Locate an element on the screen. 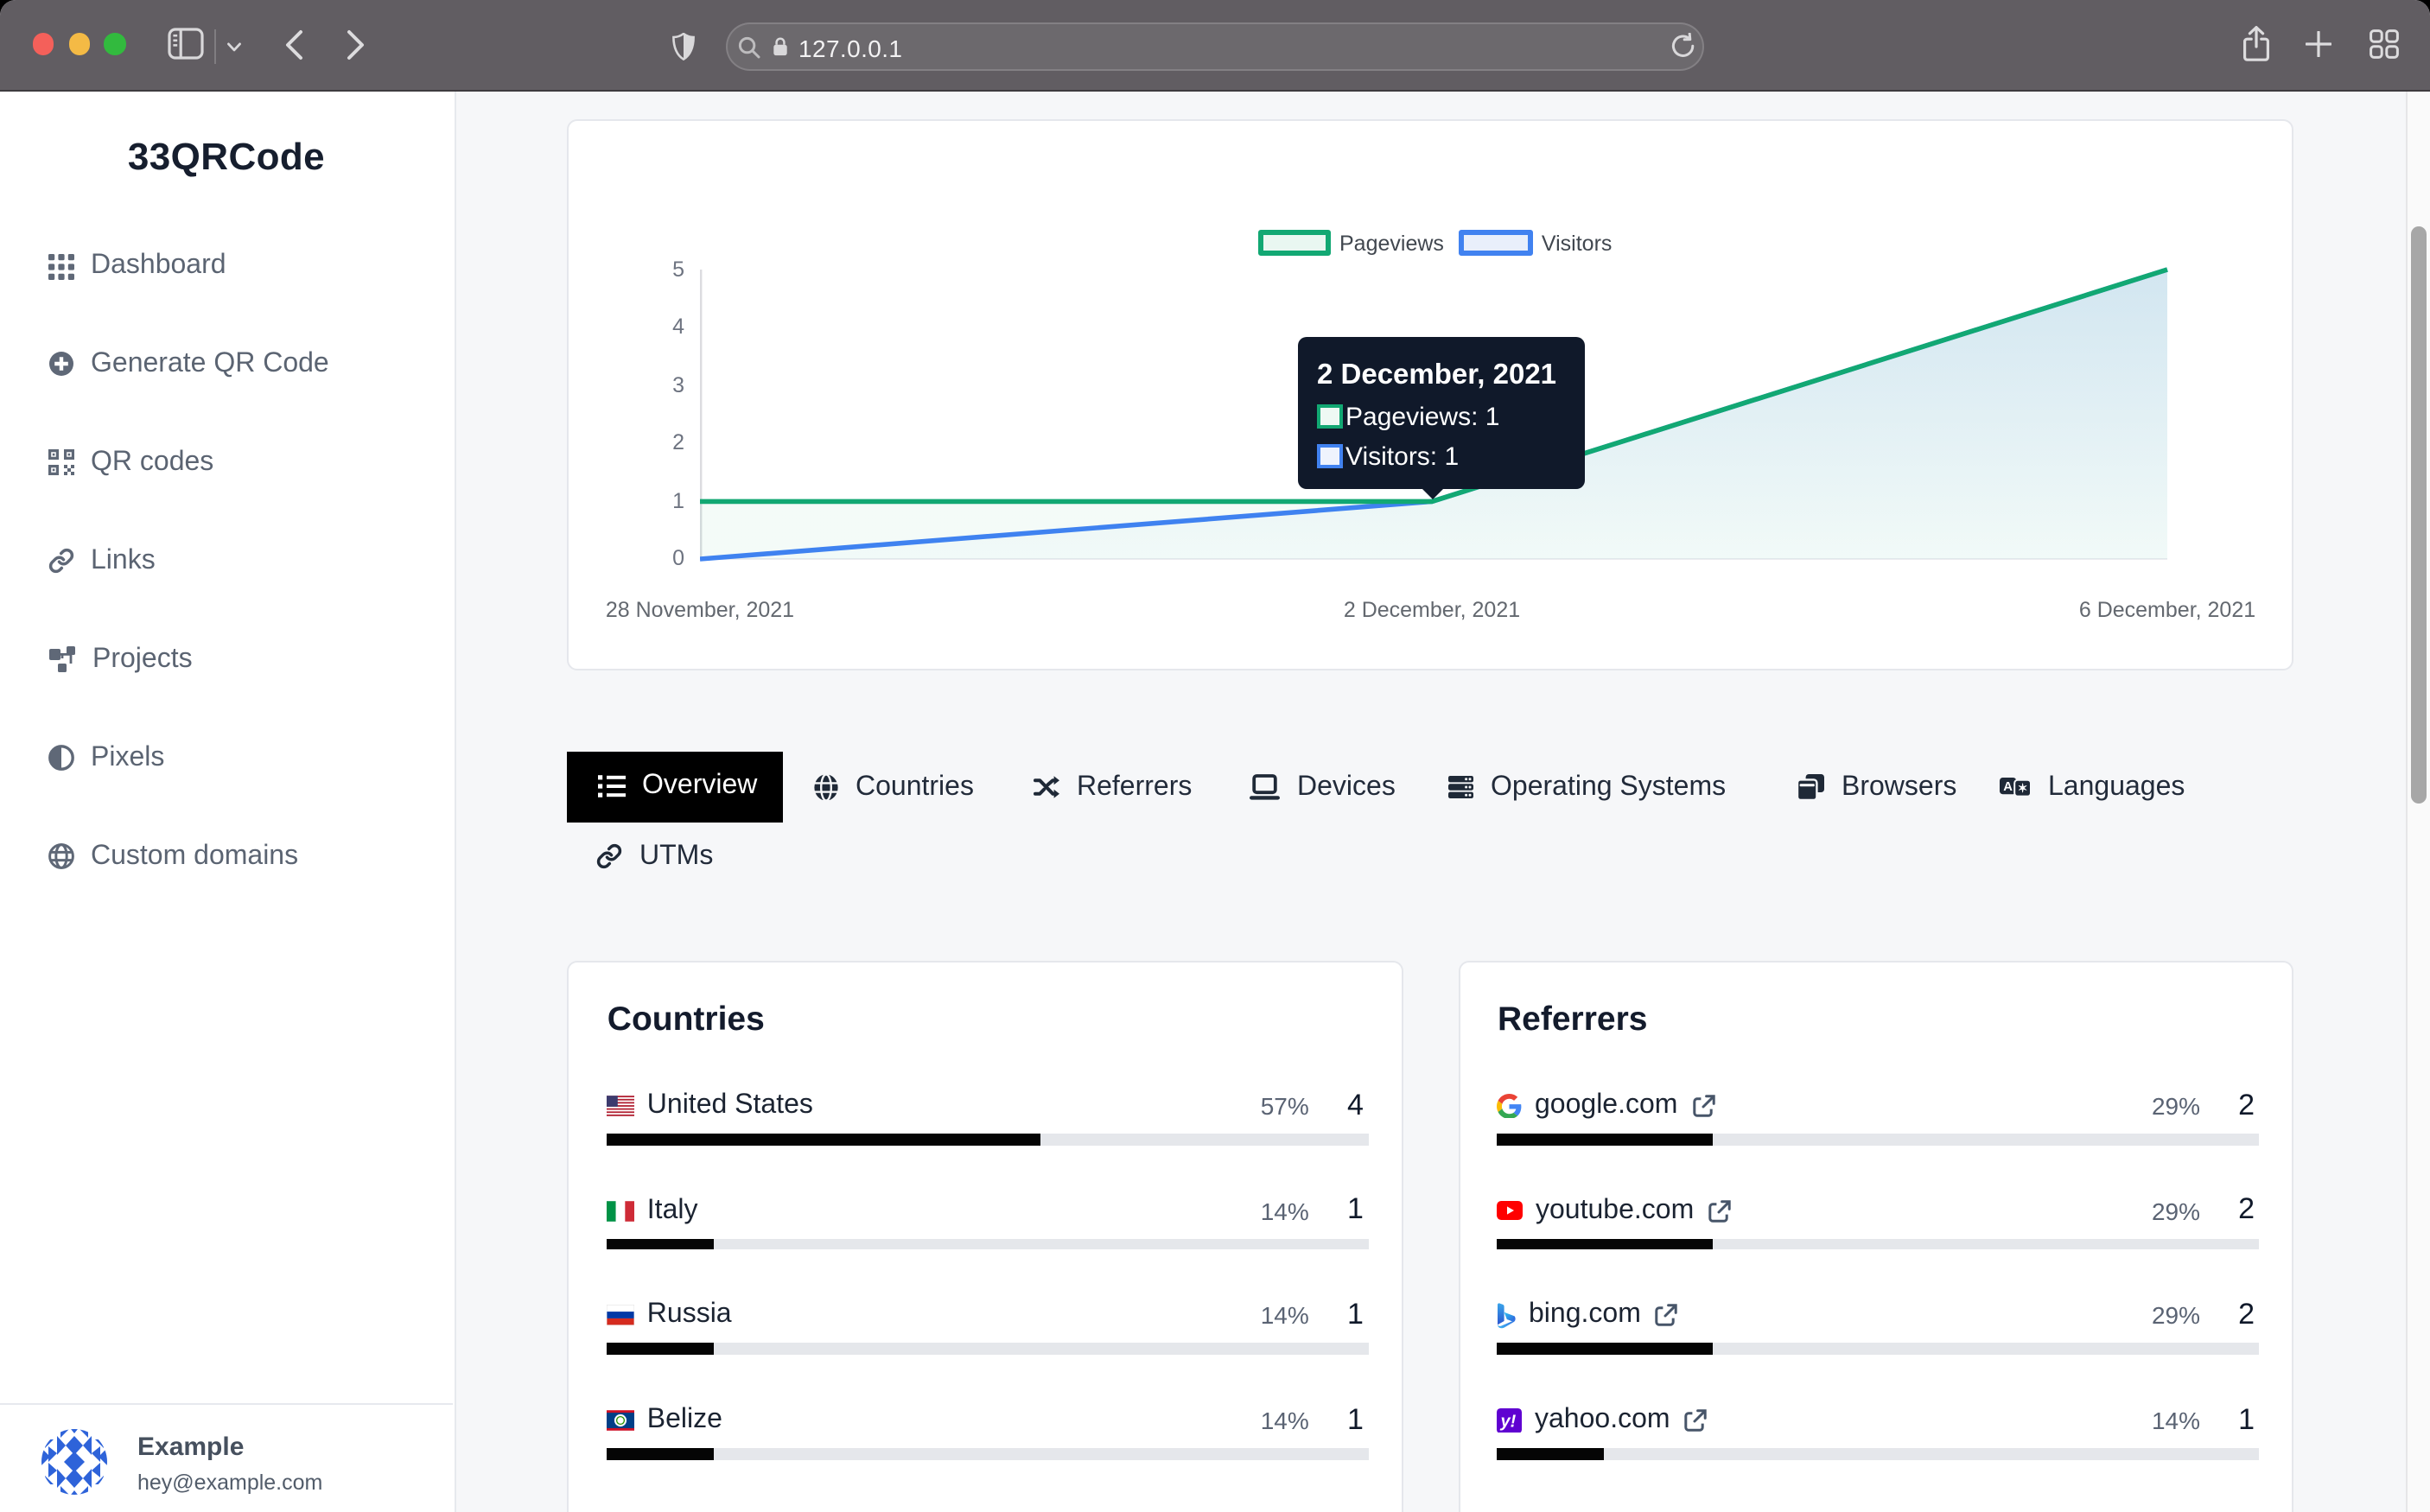 This screenshot has height=1512, width=2430. svg-text: y! is located at coordinates (1508, 1422).